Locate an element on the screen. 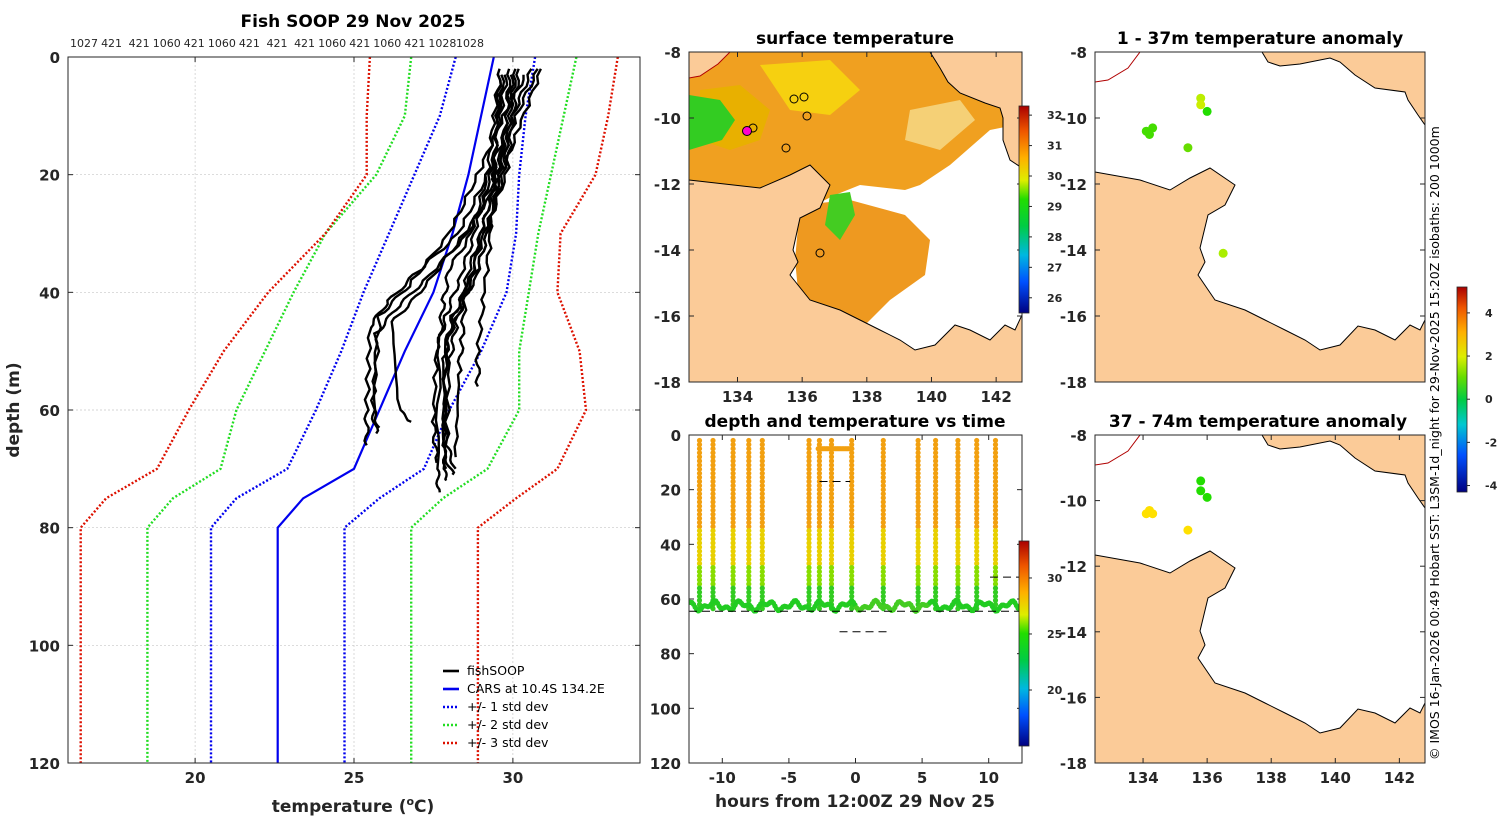 The image size is (1500, 820). profile-top-label: 1060 is located at coordinates (222, 43).